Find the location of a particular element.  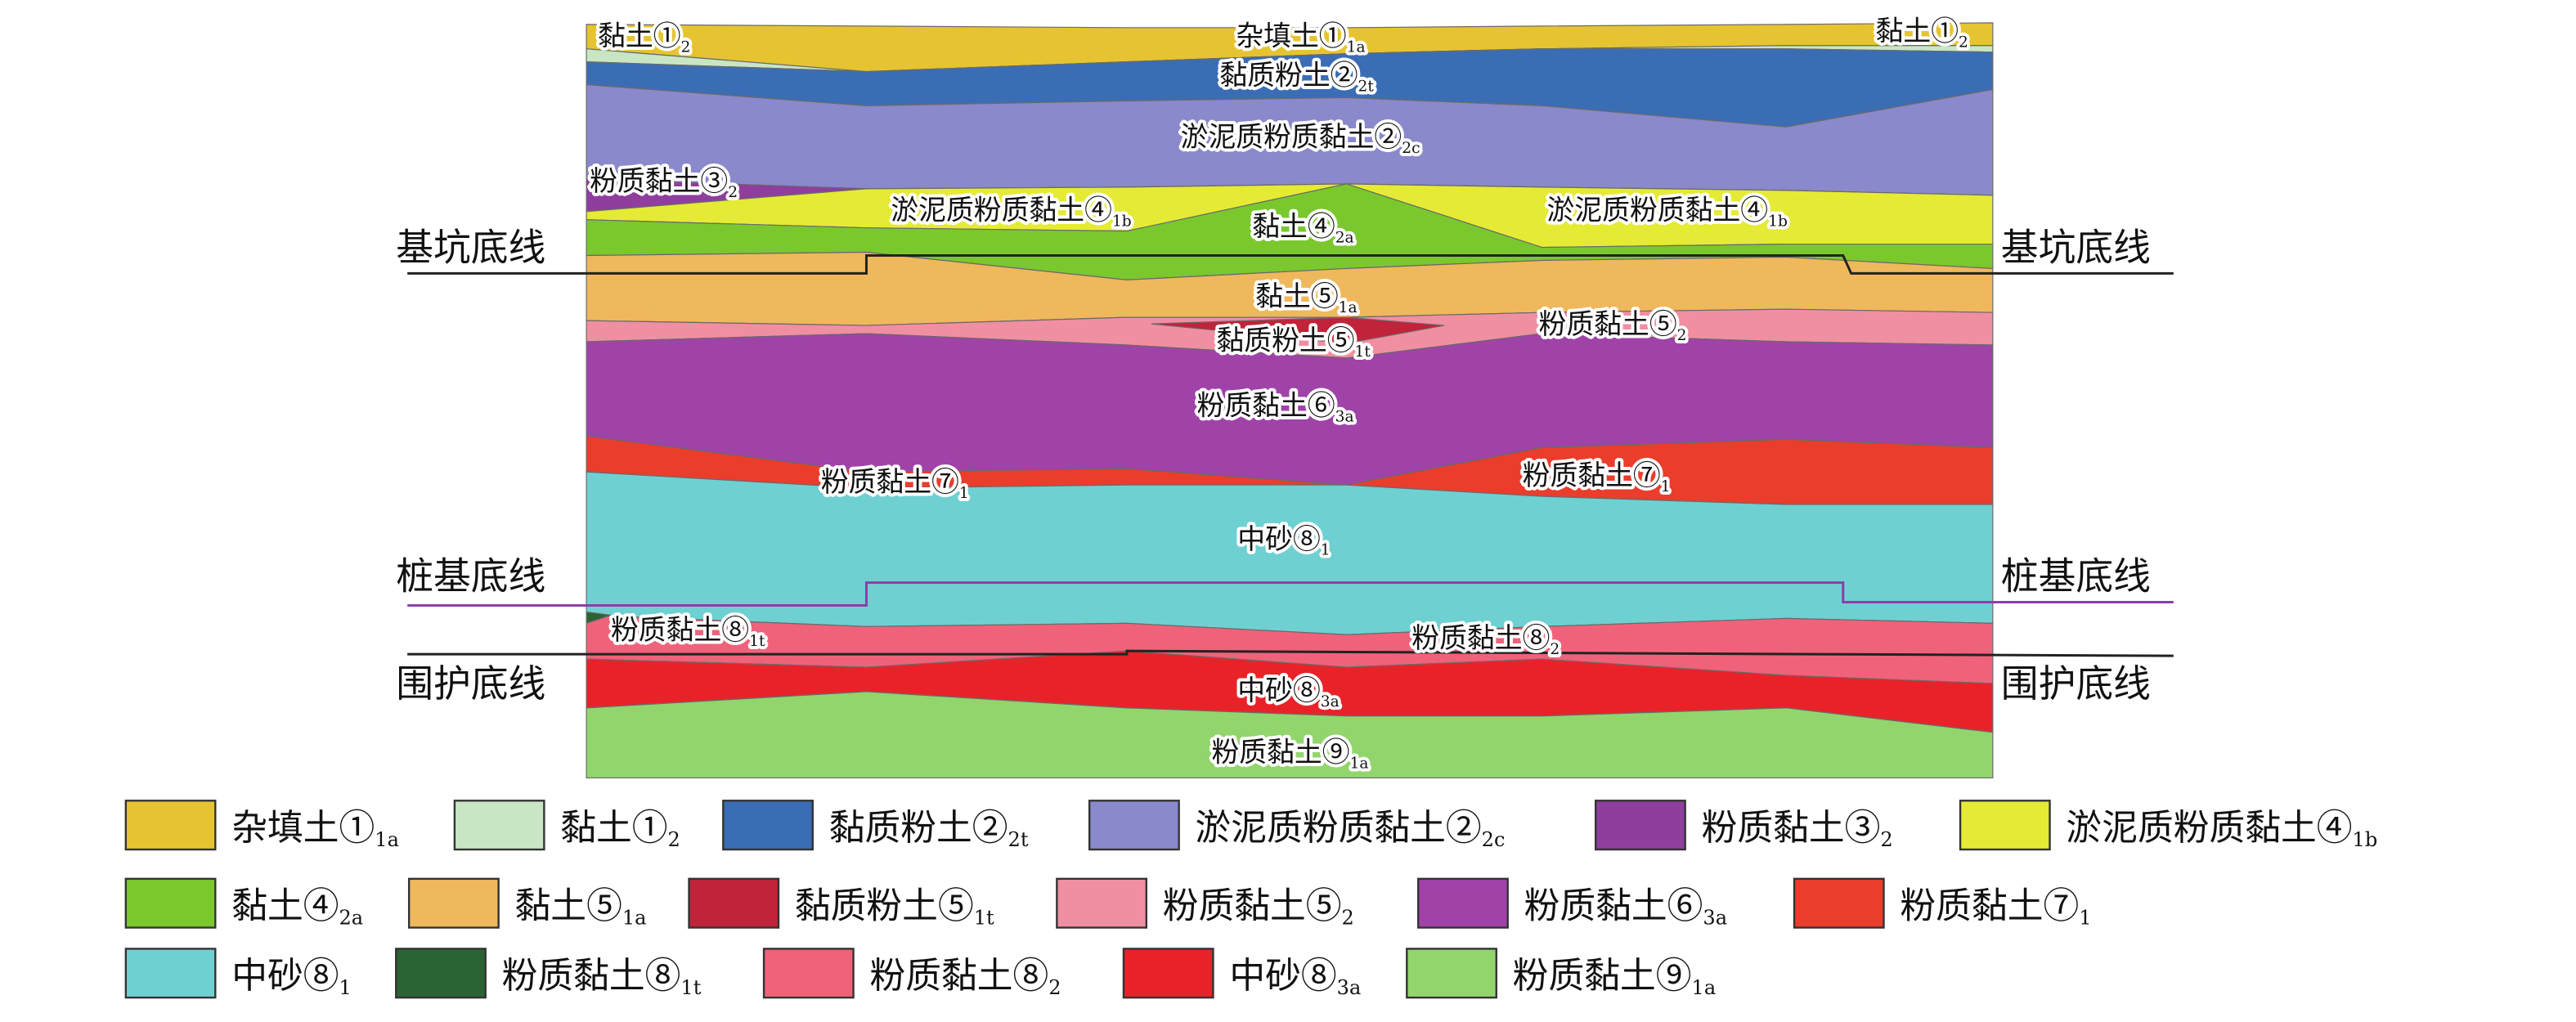

reference-line-label-left-text: 桩基底线 is located at coordinates (471, 576).